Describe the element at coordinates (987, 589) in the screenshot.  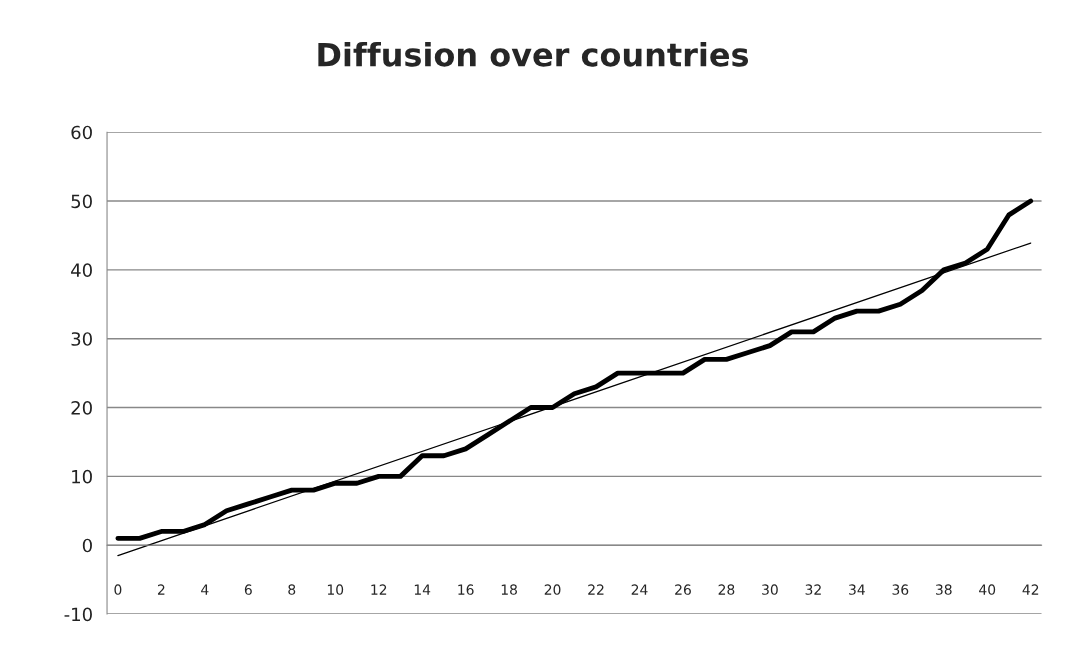
I see `x-tick-label: 40` at that location.